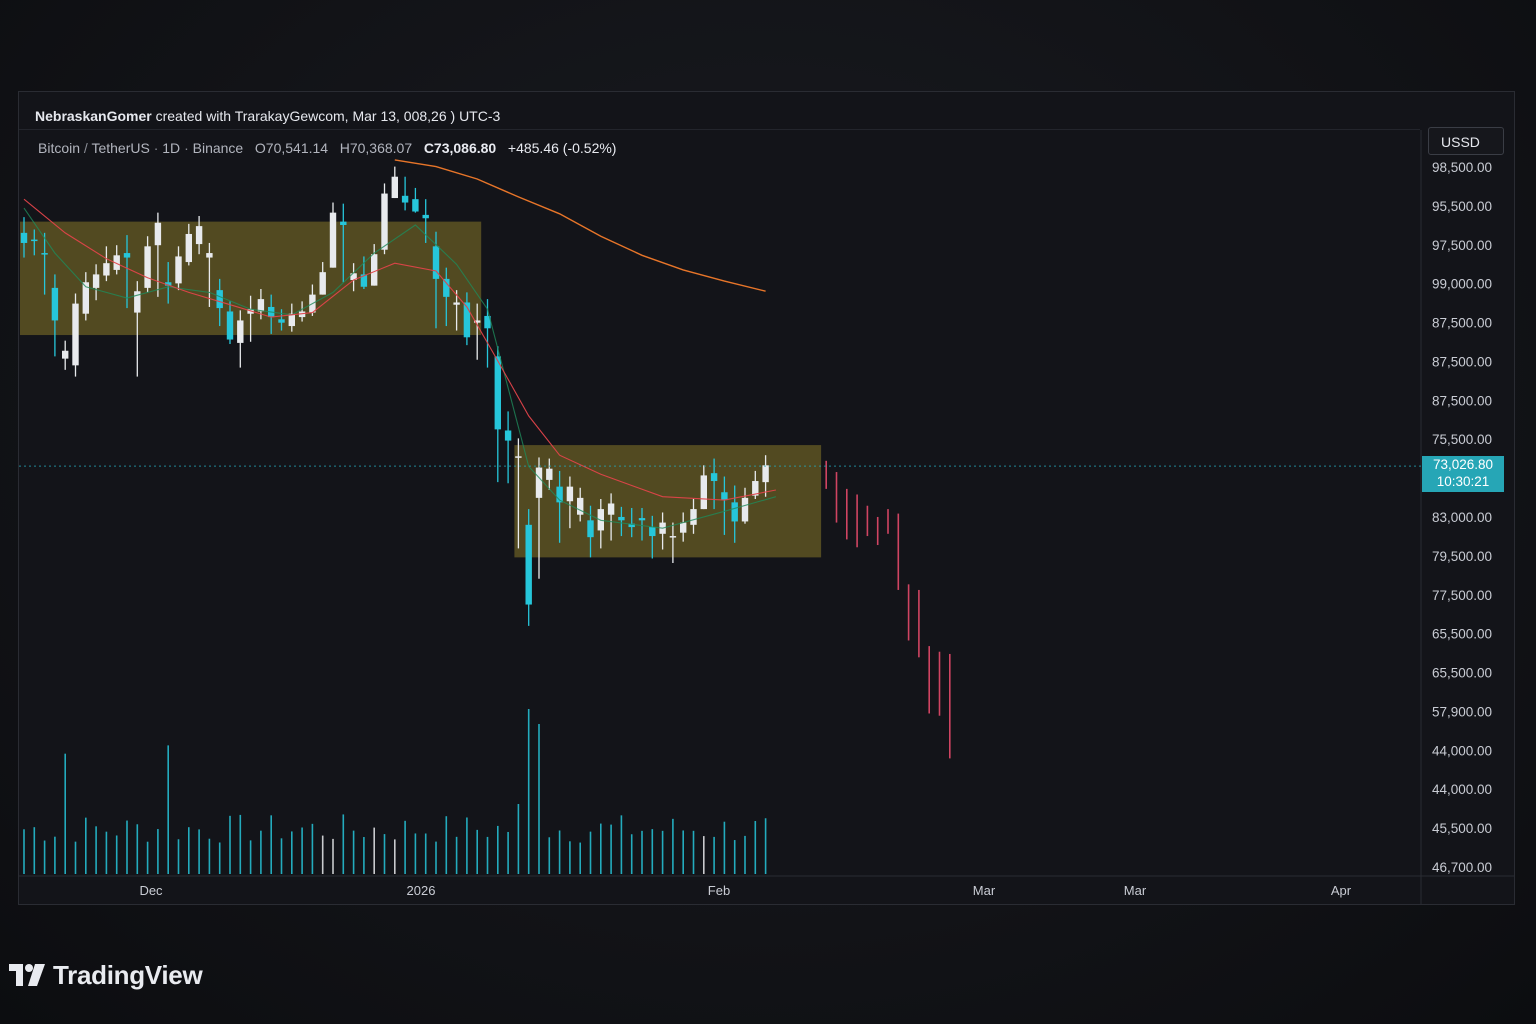 Image resolution: width=1536 pixels, height=1024 pixels. Describe the element at coordinates (291, 148) in the screenshot. I see `open-value: O70,541.14` at that location.